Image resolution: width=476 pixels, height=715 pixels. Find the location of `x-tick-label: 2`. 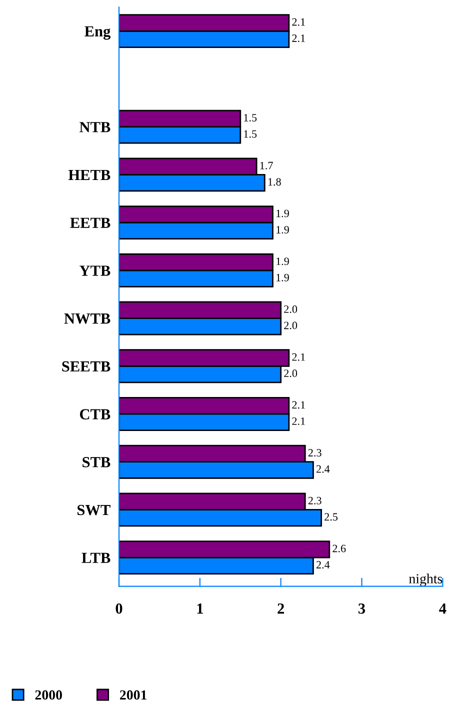

x-tick-label: 2 is located at coordinates (281, 608).